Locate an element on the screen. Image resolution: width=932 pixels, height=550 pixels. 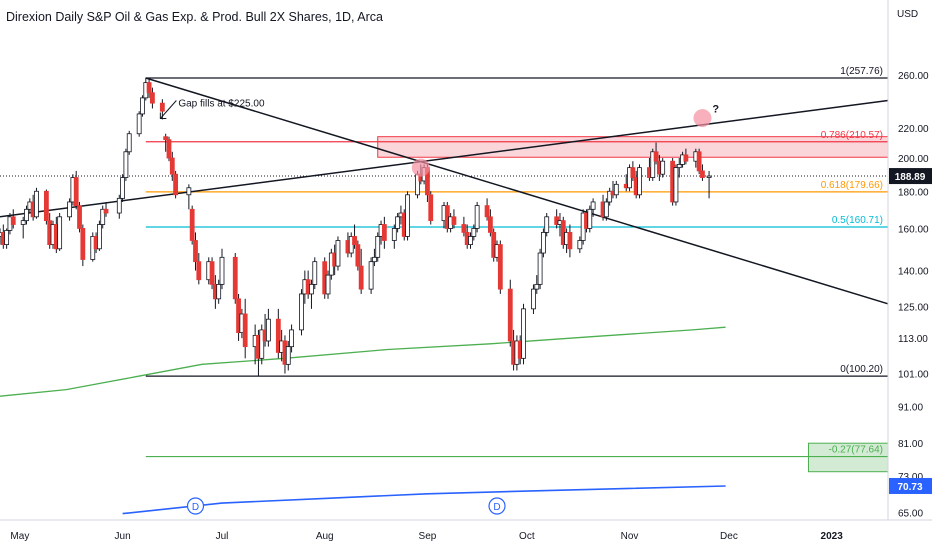
y-tick-label-11: 73.00 is located at coordinates (910, 477).